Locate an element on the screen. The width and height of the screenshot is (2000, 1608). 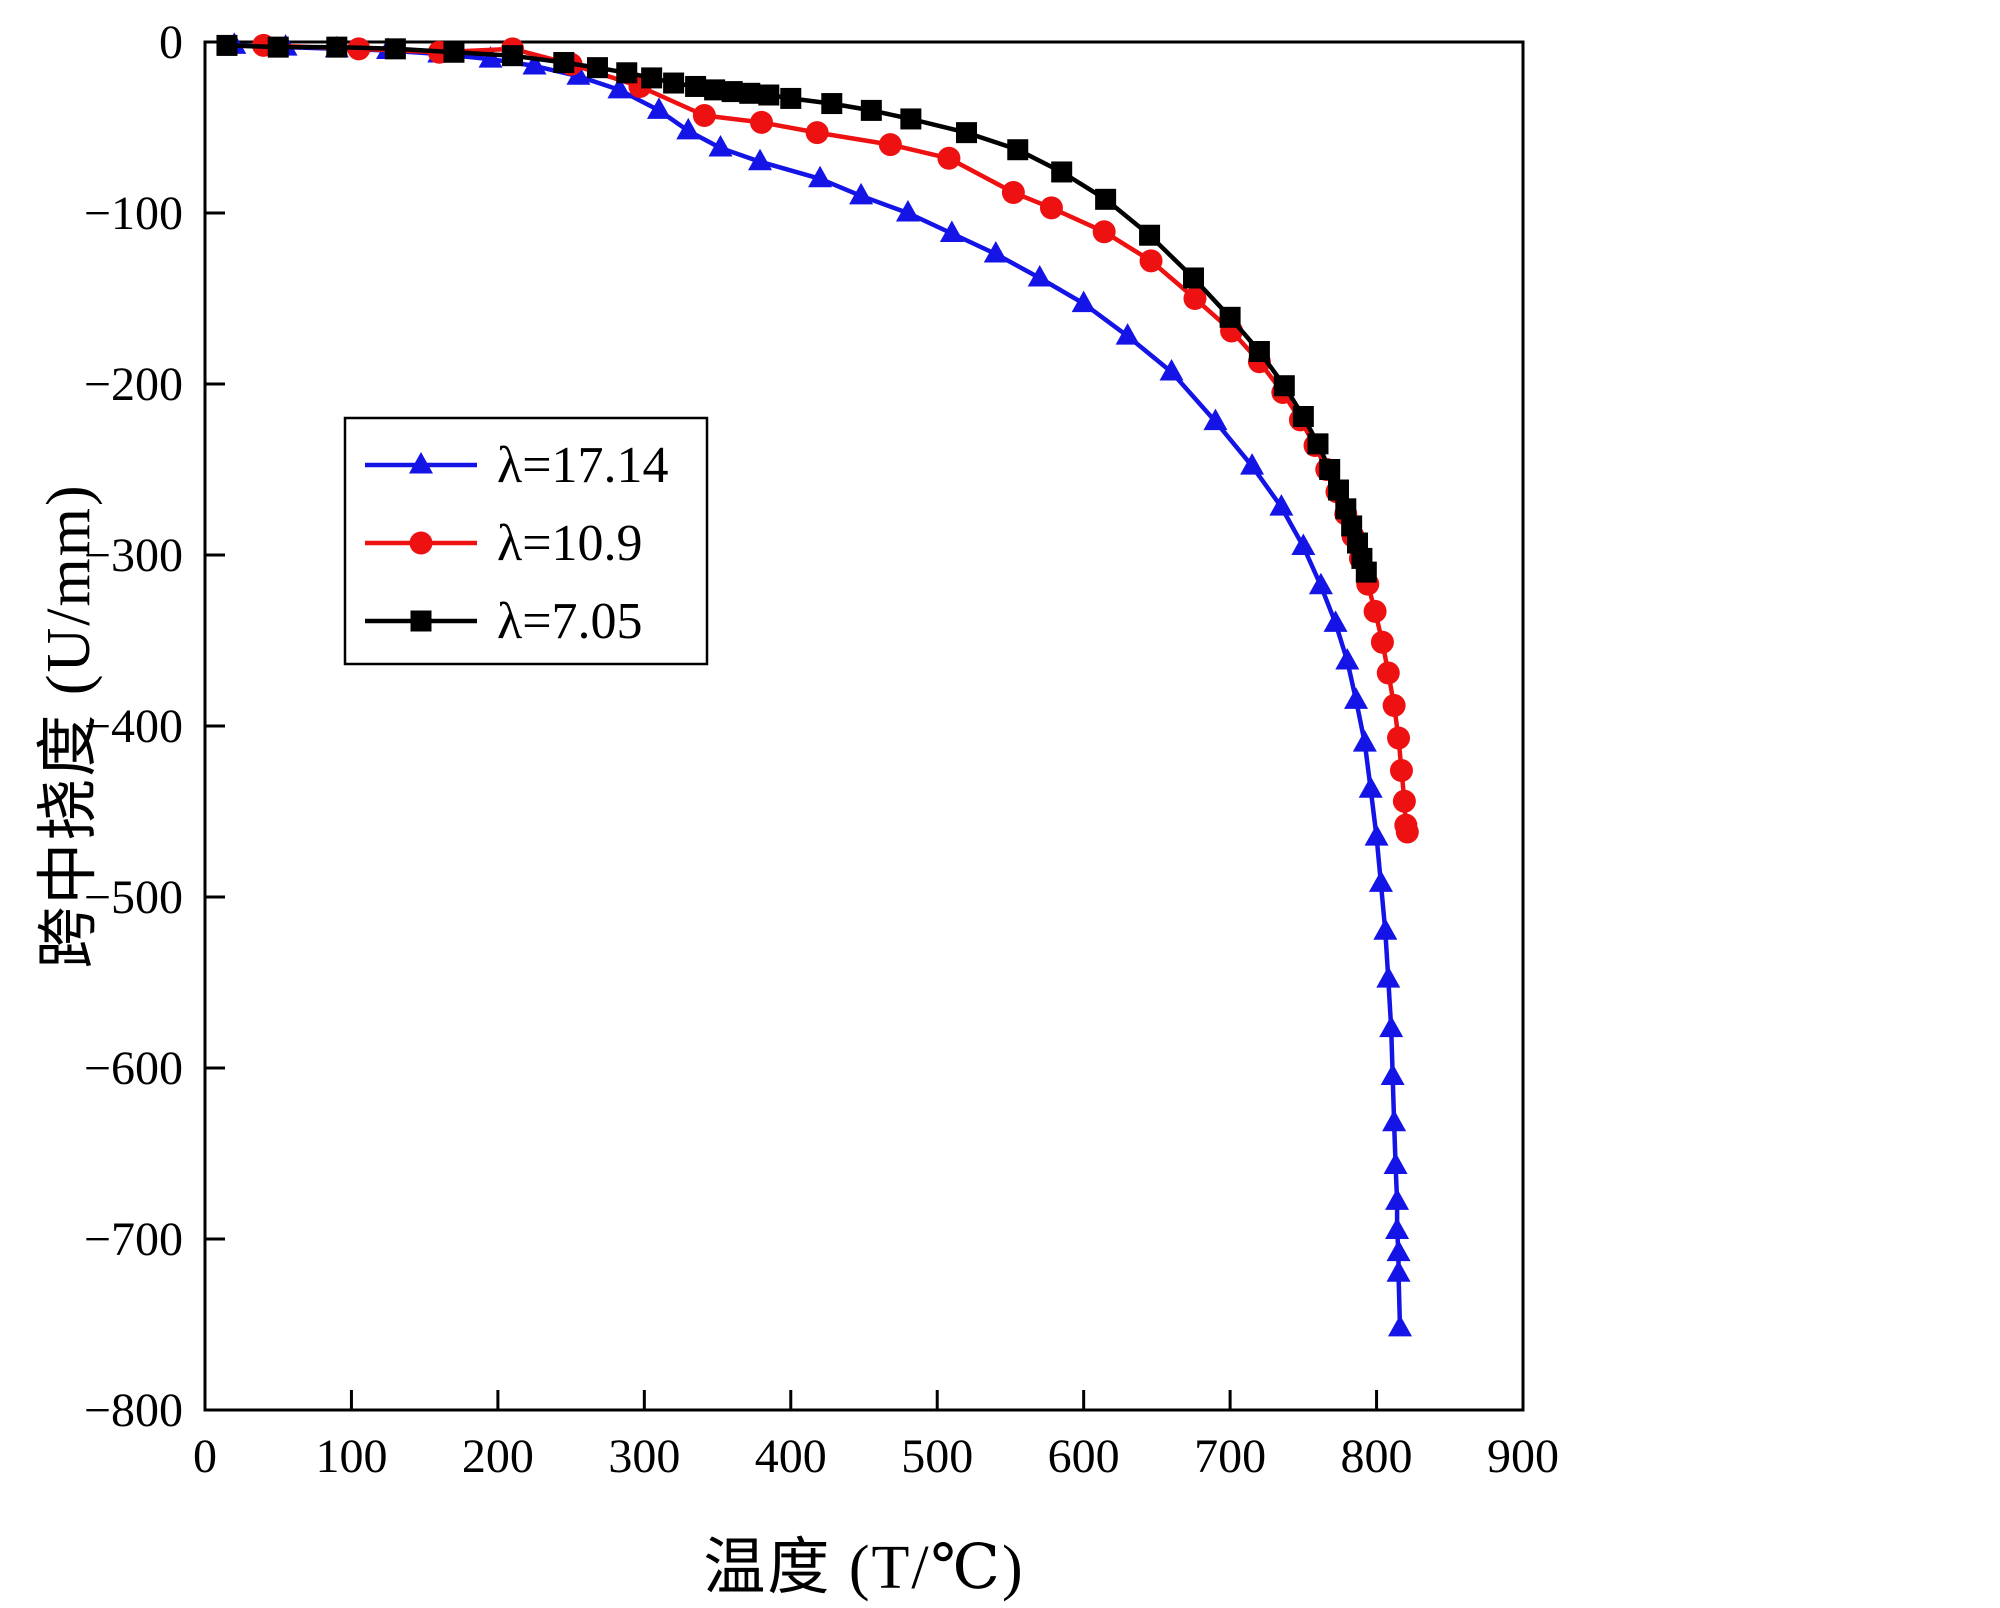
y-tick-label: −600 is located at coordinates (133, 1068).